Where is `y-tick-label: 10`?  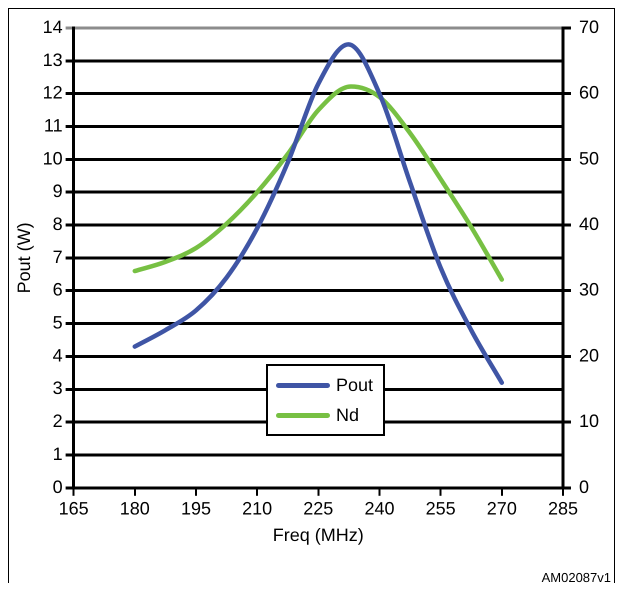
y-tick-label: 10 is located at coordinates (52, 158).